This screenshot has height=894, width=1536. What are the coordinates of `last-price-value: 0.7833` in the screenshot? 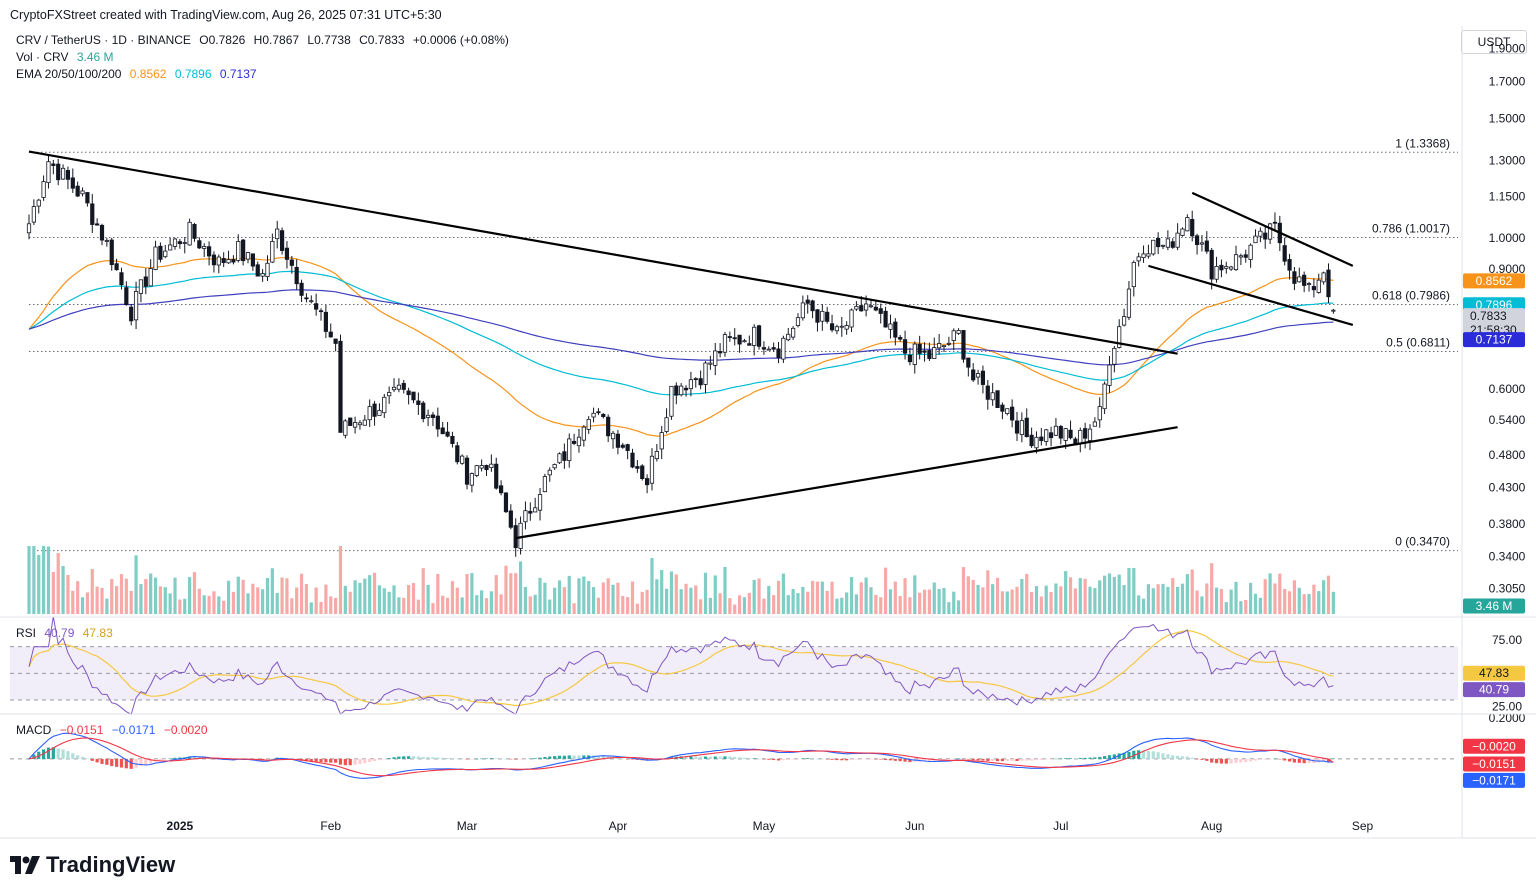 It's located at (1488, 316).